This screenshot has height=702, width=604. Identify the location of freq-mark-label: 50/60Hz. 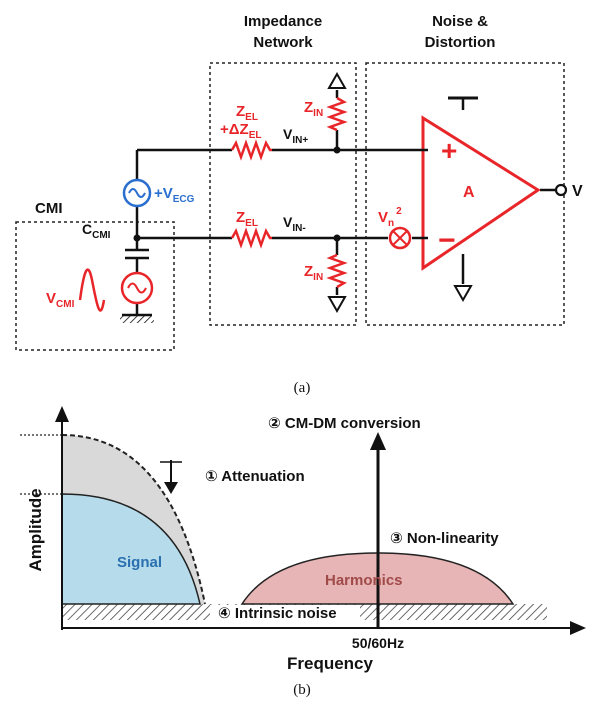
(378, 643).